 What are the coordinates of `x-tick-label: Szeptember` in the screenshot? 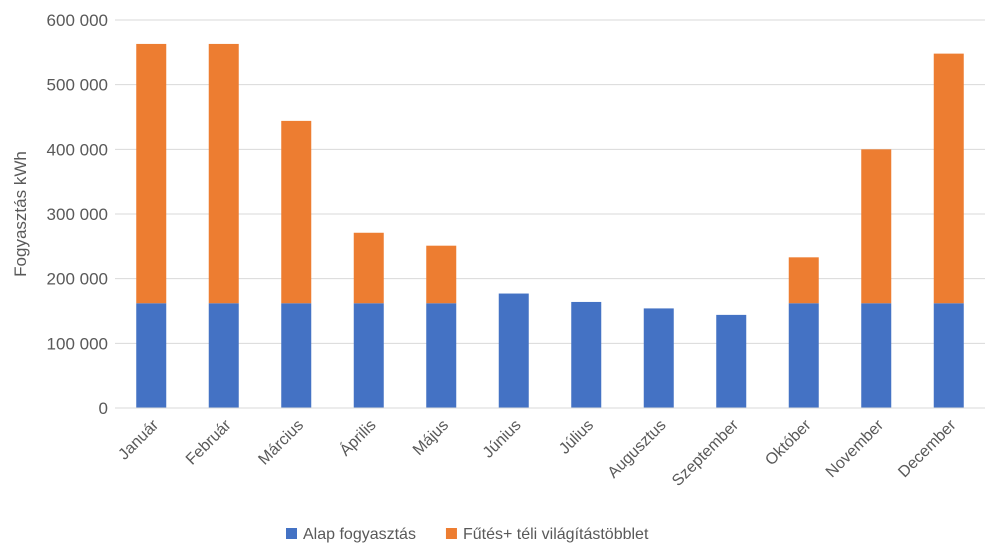 It's located at (705, 452).